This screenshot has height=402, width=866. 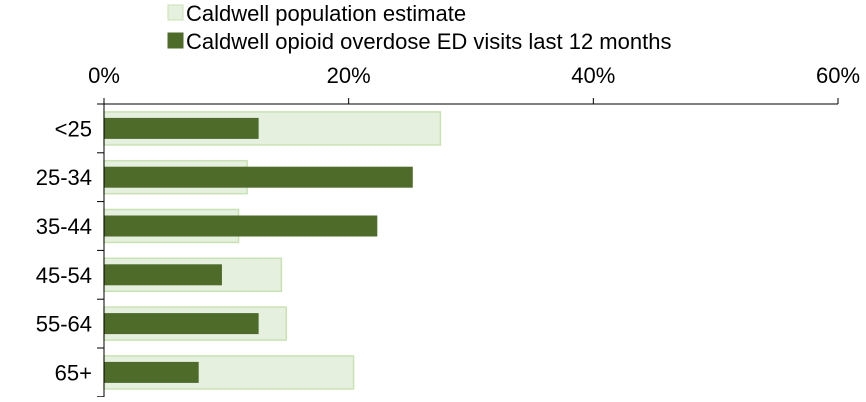 What do you see at coordinates (474, 84) in the screenshot?
I see `x-axis: 0% 20% 40% 60%` at bounding box center [474, 84].